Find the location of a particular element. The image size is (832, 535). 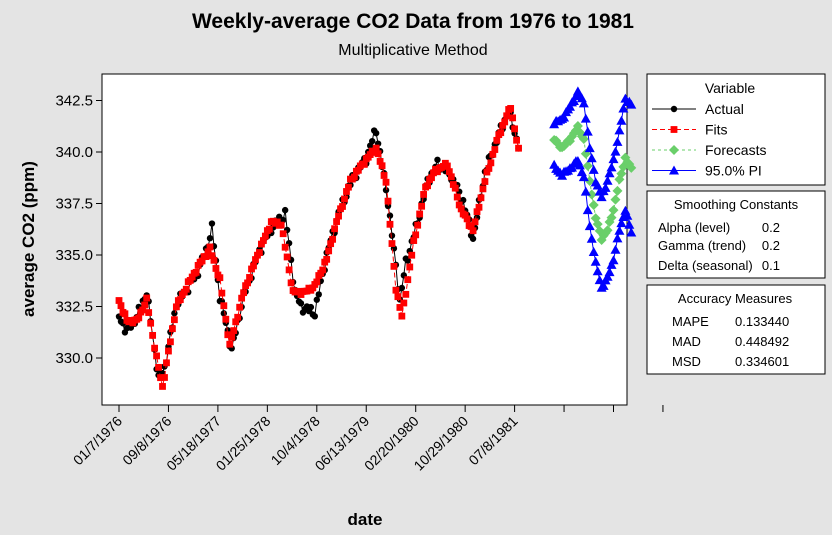

legend: Variable Actual Fits Forecasts 95.0% PI is located at coordinates (736, 129).